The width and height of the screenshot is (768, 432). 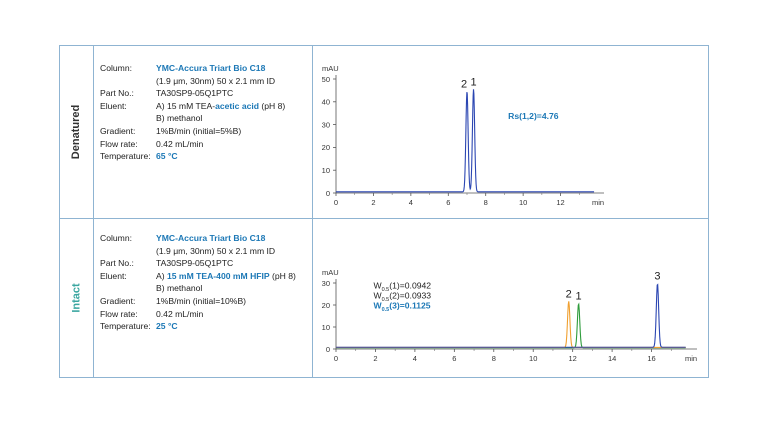 I want to click on y-tick-label: 50, so click(x=326, y=79).